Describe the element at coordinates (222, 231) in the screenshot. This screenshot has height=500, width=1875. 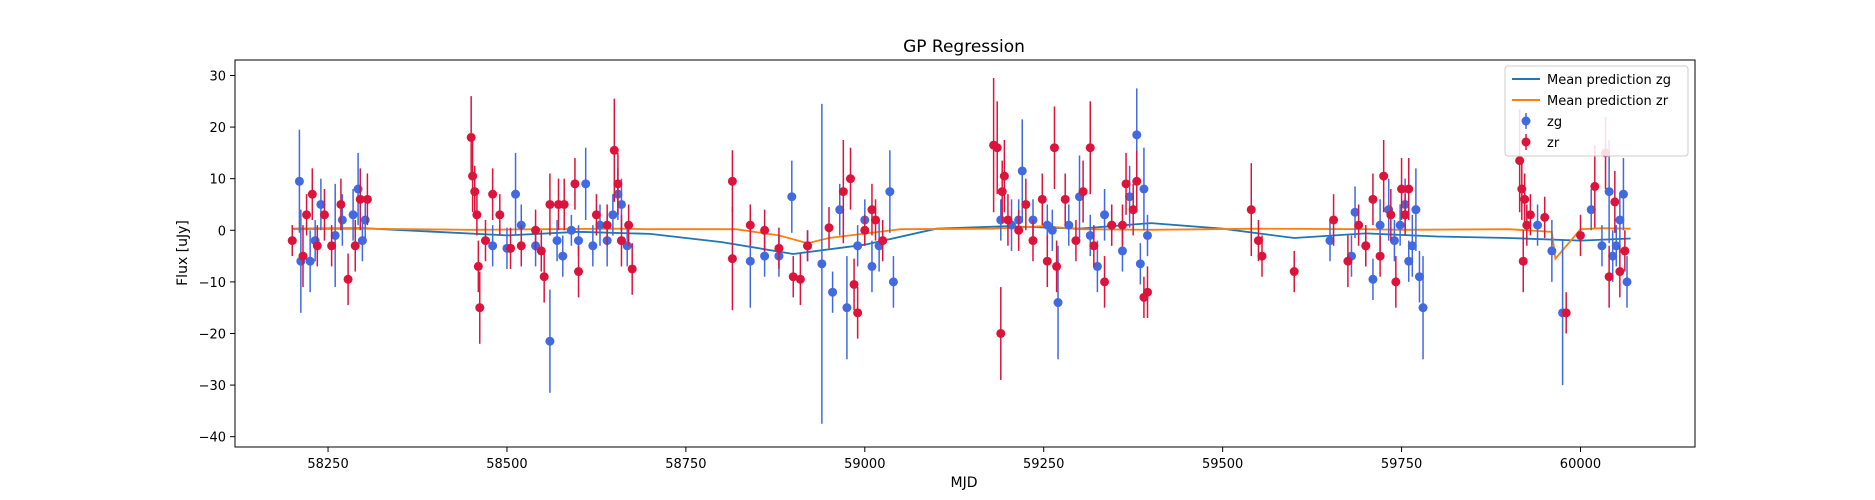
I see `y-tick-label: 0` at that location.